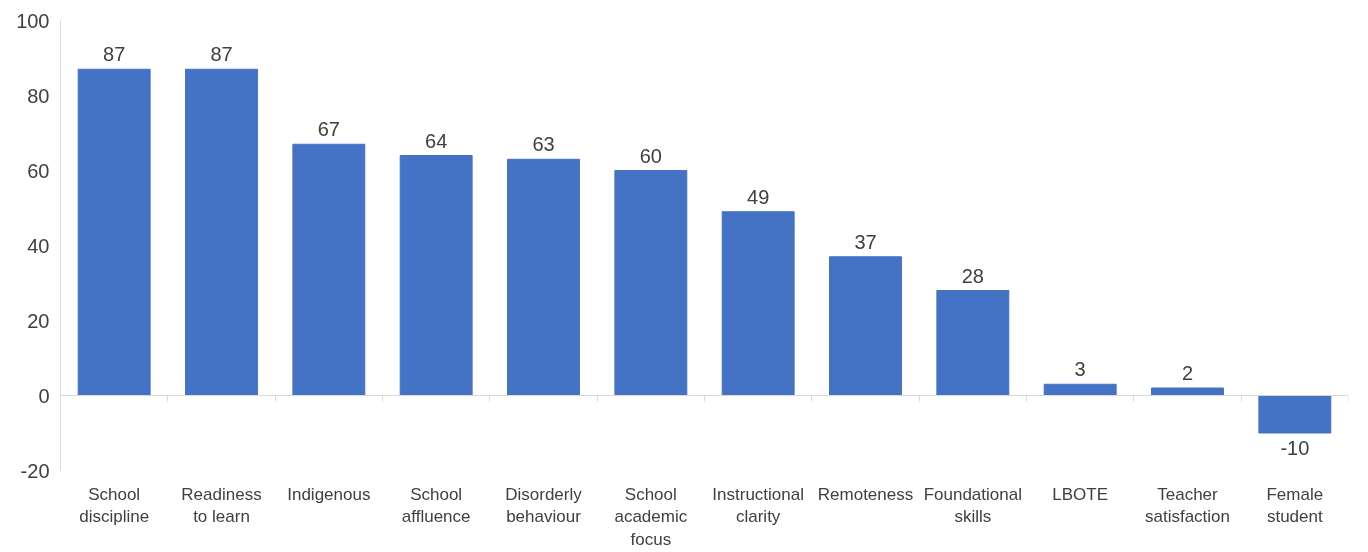  I want to click on data-label: 67, so click(328, 129).